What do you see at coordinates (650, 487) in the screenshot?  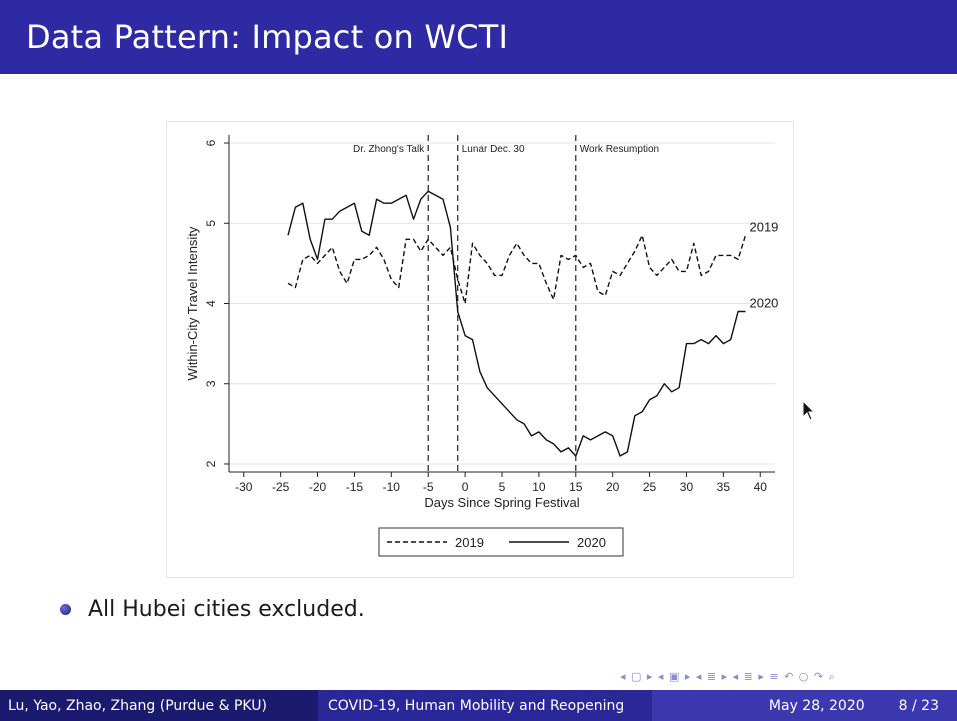 I see `x-tick-label: 25` at bounding box center [650, 487].